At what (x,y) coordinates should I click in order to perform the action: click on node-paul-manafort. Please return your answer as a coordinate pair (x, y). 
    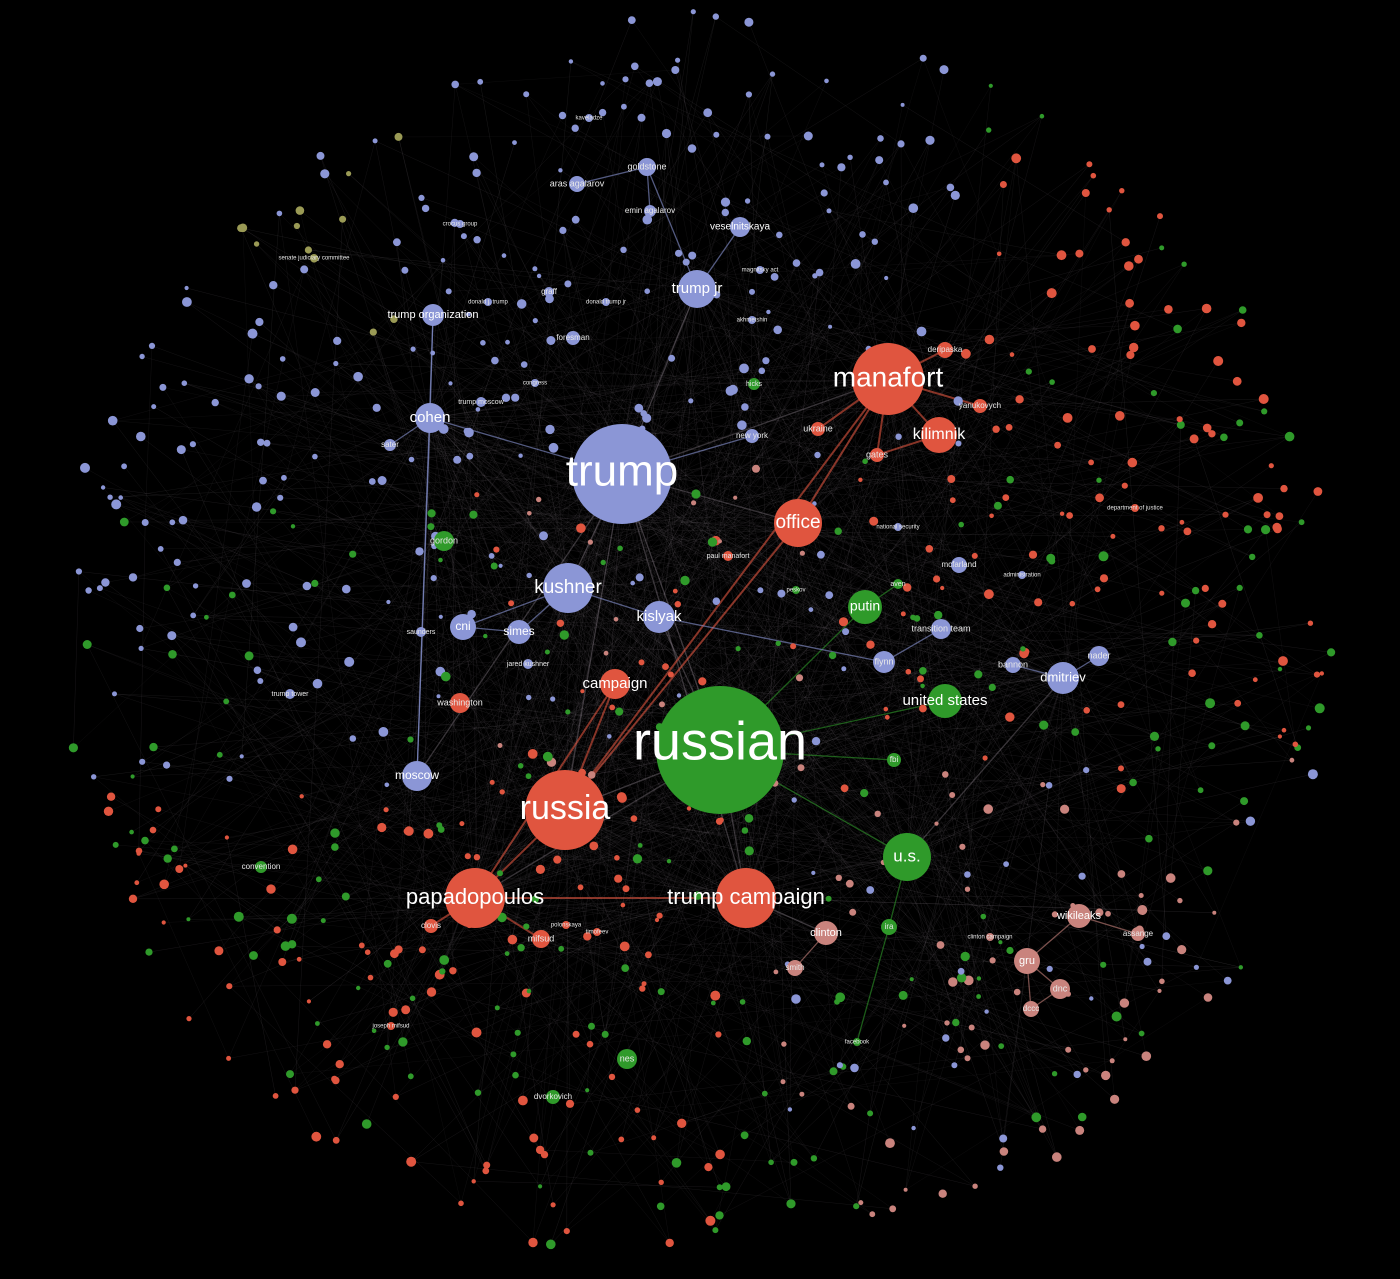
    Looking at the image, I should click on (728, 556).